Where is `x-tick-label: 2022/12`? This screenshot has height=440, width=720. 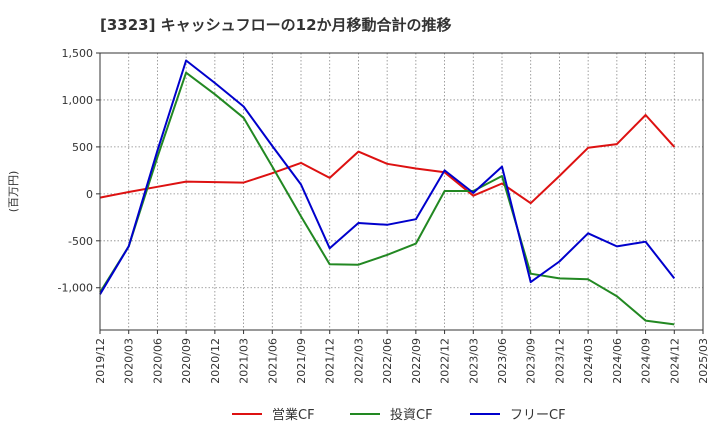
x-tick-label: 2022/12 is located at coordinates (445, 361).